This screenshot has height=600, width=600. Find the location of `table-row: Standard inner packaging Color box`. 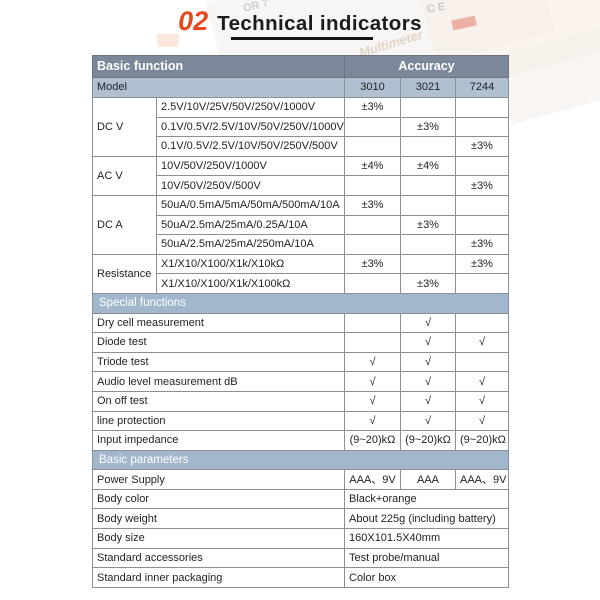

table-row: Standard inner packaging Color box is located at coordinates (300, 577).